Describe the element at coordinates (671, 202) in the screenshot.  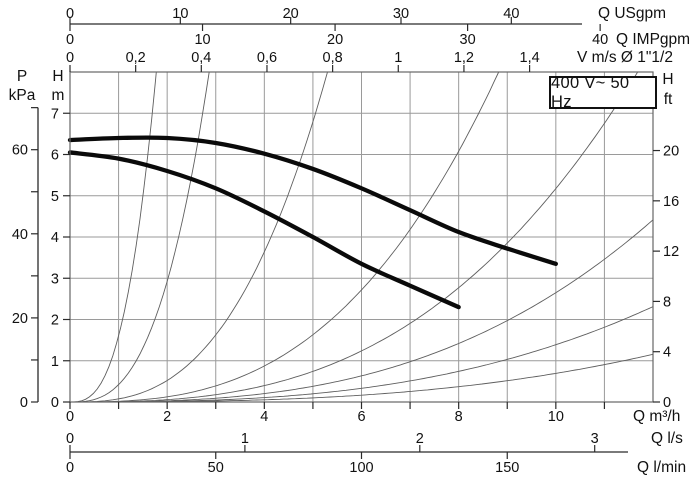
I see `tick-label: 16` at that location.